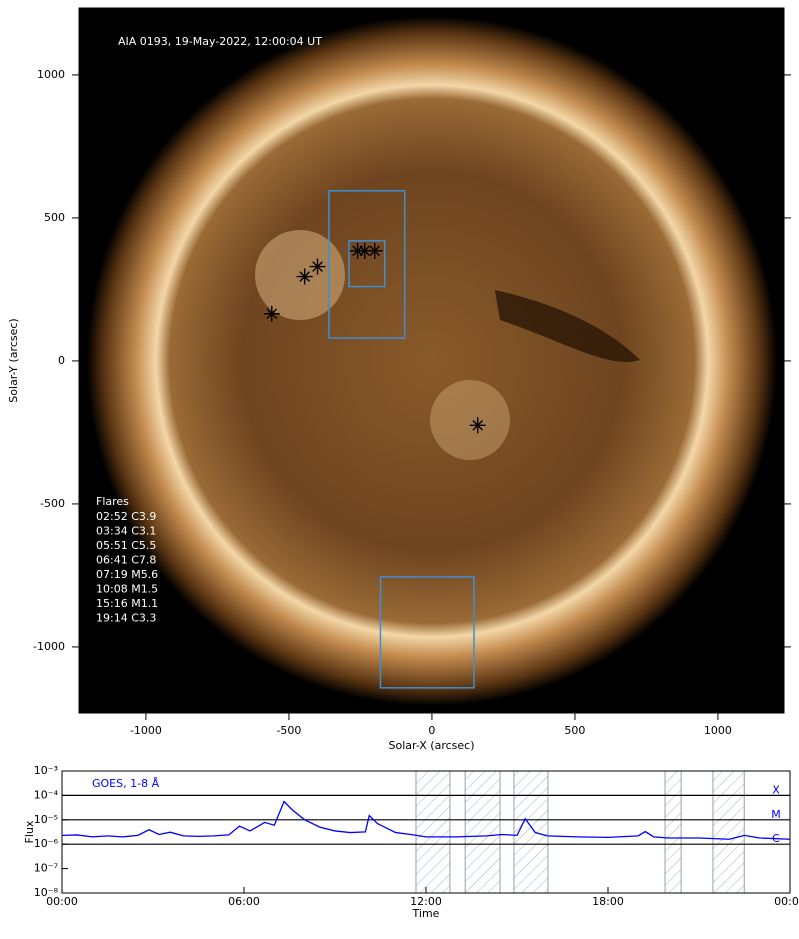  What do you see at coordinates (49, 646) in the screenshot?
I see `y-tick-label: -1000` at bounding box center [49, 646].